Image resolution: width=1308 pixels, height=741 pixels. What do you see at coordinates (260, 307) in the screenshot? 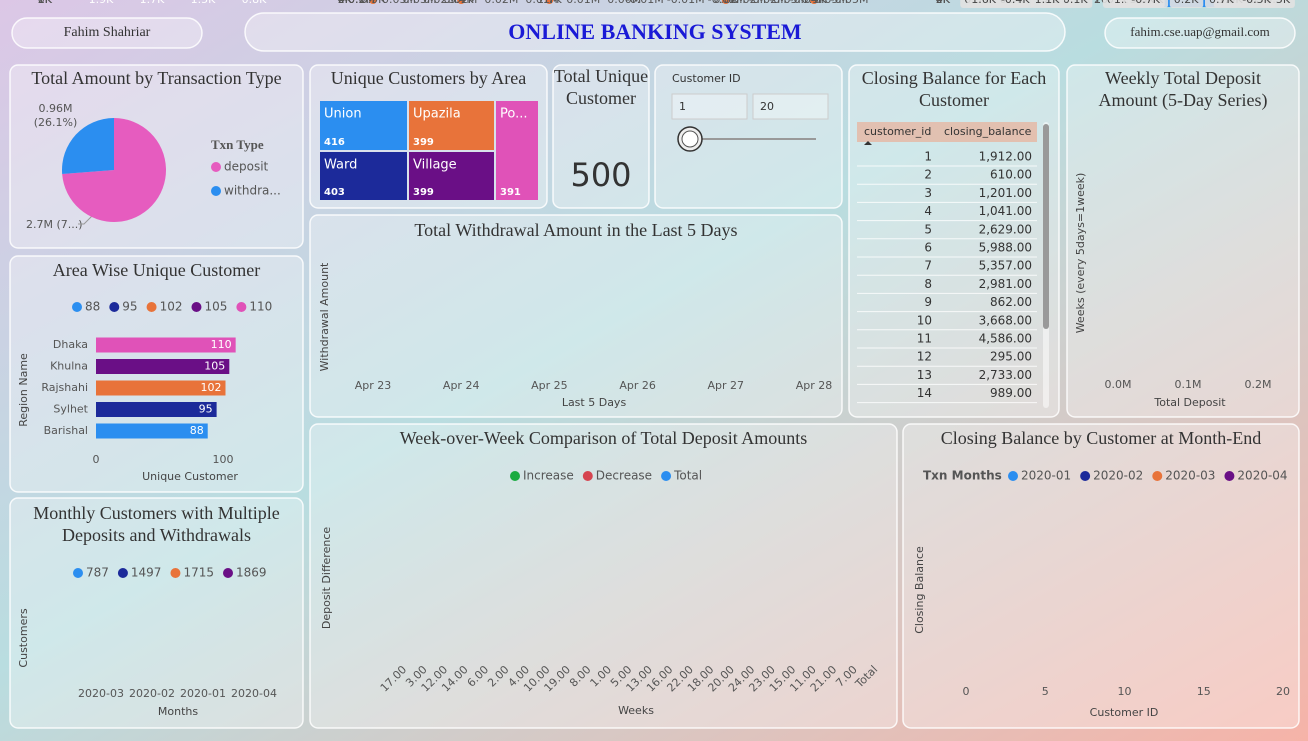
I see `legend-label: 110` at bounding box center [260, 307].